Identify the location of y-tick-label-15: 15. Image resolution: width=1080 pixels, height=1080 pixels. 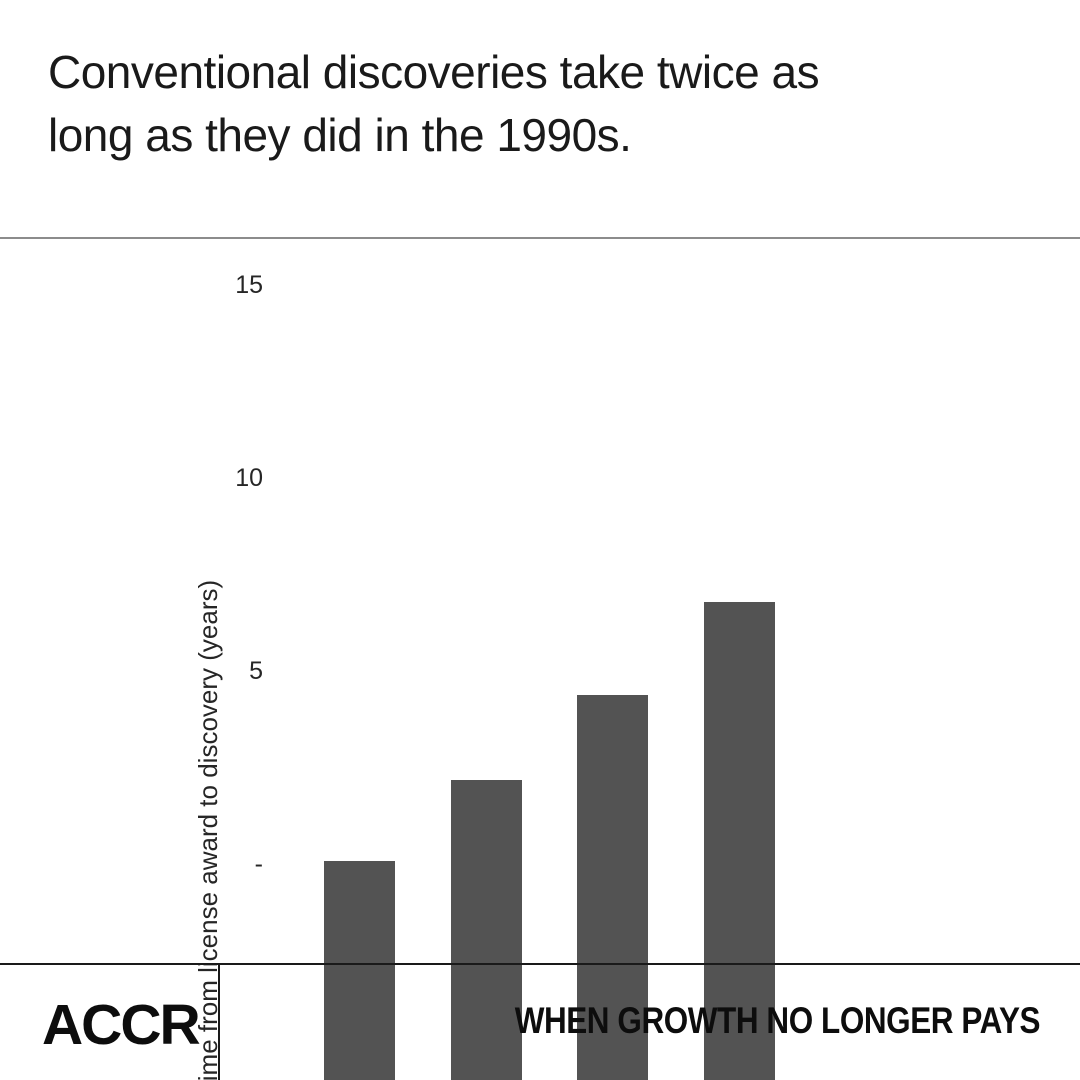
(249, 285).